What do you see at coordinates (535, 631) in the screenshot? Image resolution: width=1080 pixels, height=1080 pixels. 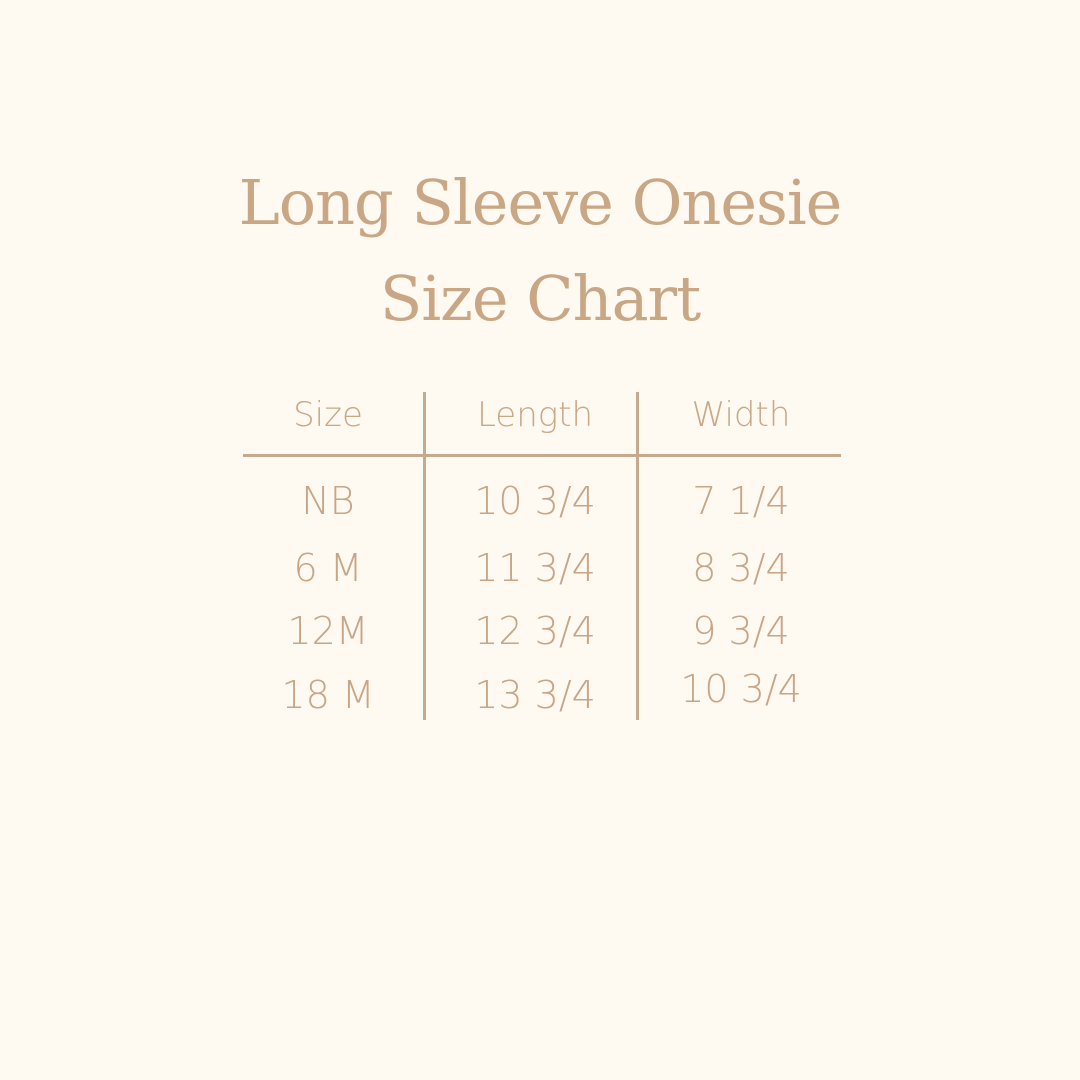 I see `cell-length: 12 3/4` at bounding box center [535, 631].